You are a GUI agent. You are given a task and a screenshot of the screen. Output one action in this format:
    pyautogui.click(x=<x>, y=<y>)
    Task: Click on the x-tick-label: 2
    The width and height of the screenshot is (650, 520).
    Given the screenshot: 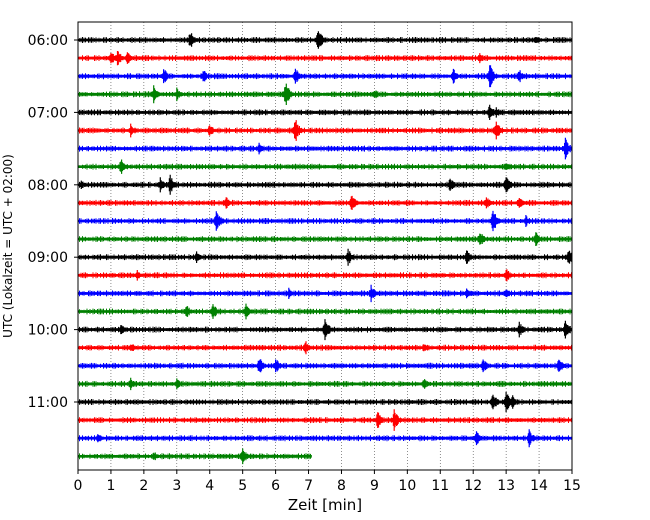 What is the action you would take?
    pyautogui.click(x=143, y=486)
    